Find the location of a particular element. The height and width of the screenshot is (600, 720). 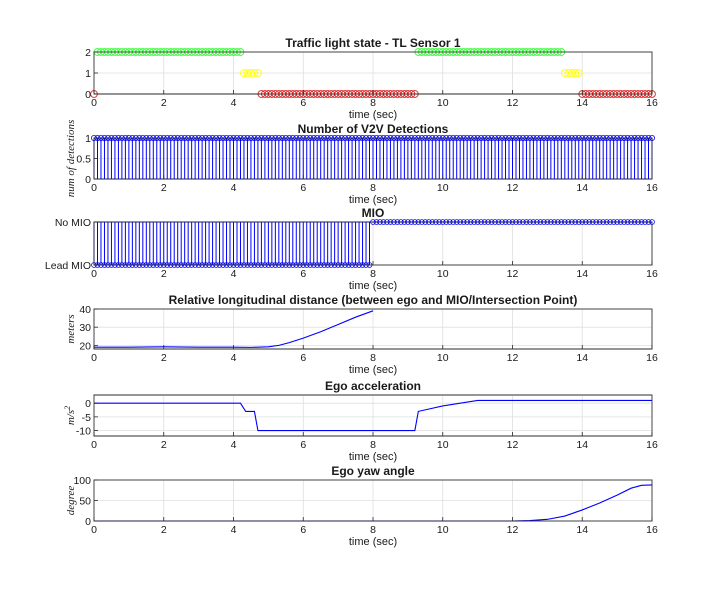

y-axis-label: degree is located at coordinates (71, 501).